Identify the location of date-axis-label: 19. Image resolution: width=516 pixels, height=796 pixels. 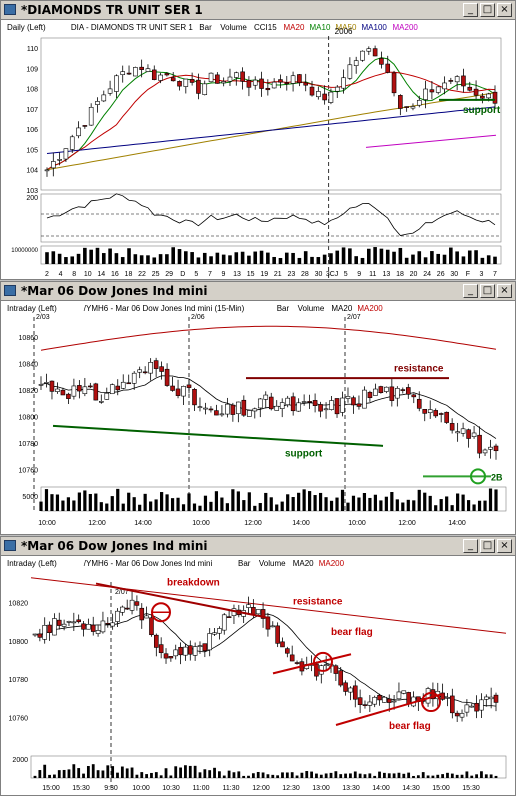
(264, 274).